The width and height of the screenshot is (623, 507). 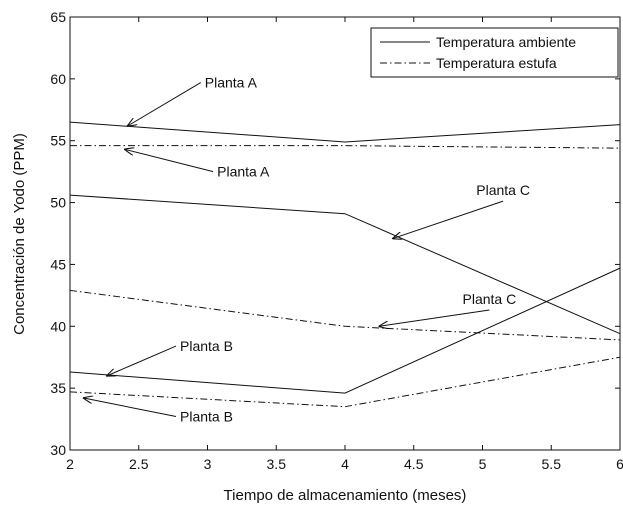 What do you see at coordinates (58, 141) in the screenshot?
I see `y-tick-label: 55` at bounding box center [58, 141].